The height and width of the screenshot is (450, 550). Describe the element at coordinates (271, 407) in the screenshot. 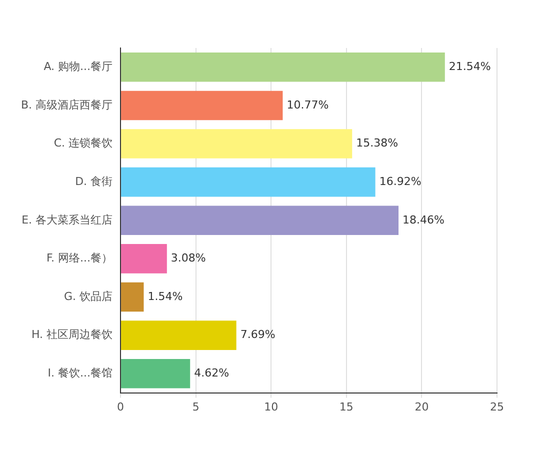

I see `x-tick-label: 10` at that location.